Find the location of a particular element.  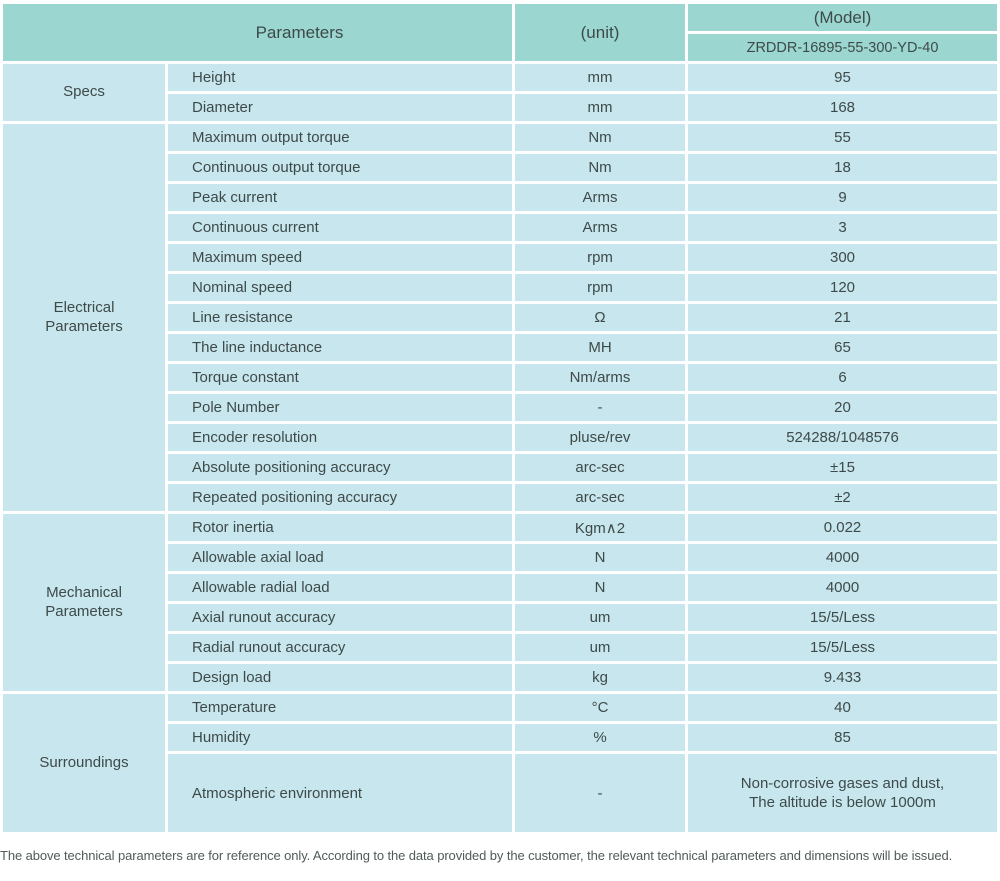

value-cell: 9.433 is located at coordinates (842, 677).